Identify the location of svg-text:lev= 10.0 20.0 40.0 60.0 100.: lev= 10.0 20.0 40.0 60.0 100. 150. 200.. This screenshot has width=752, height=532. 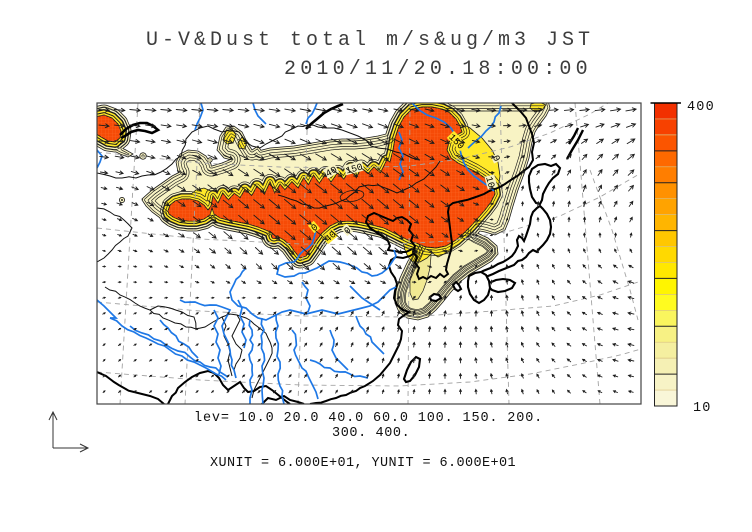
(368, 418).